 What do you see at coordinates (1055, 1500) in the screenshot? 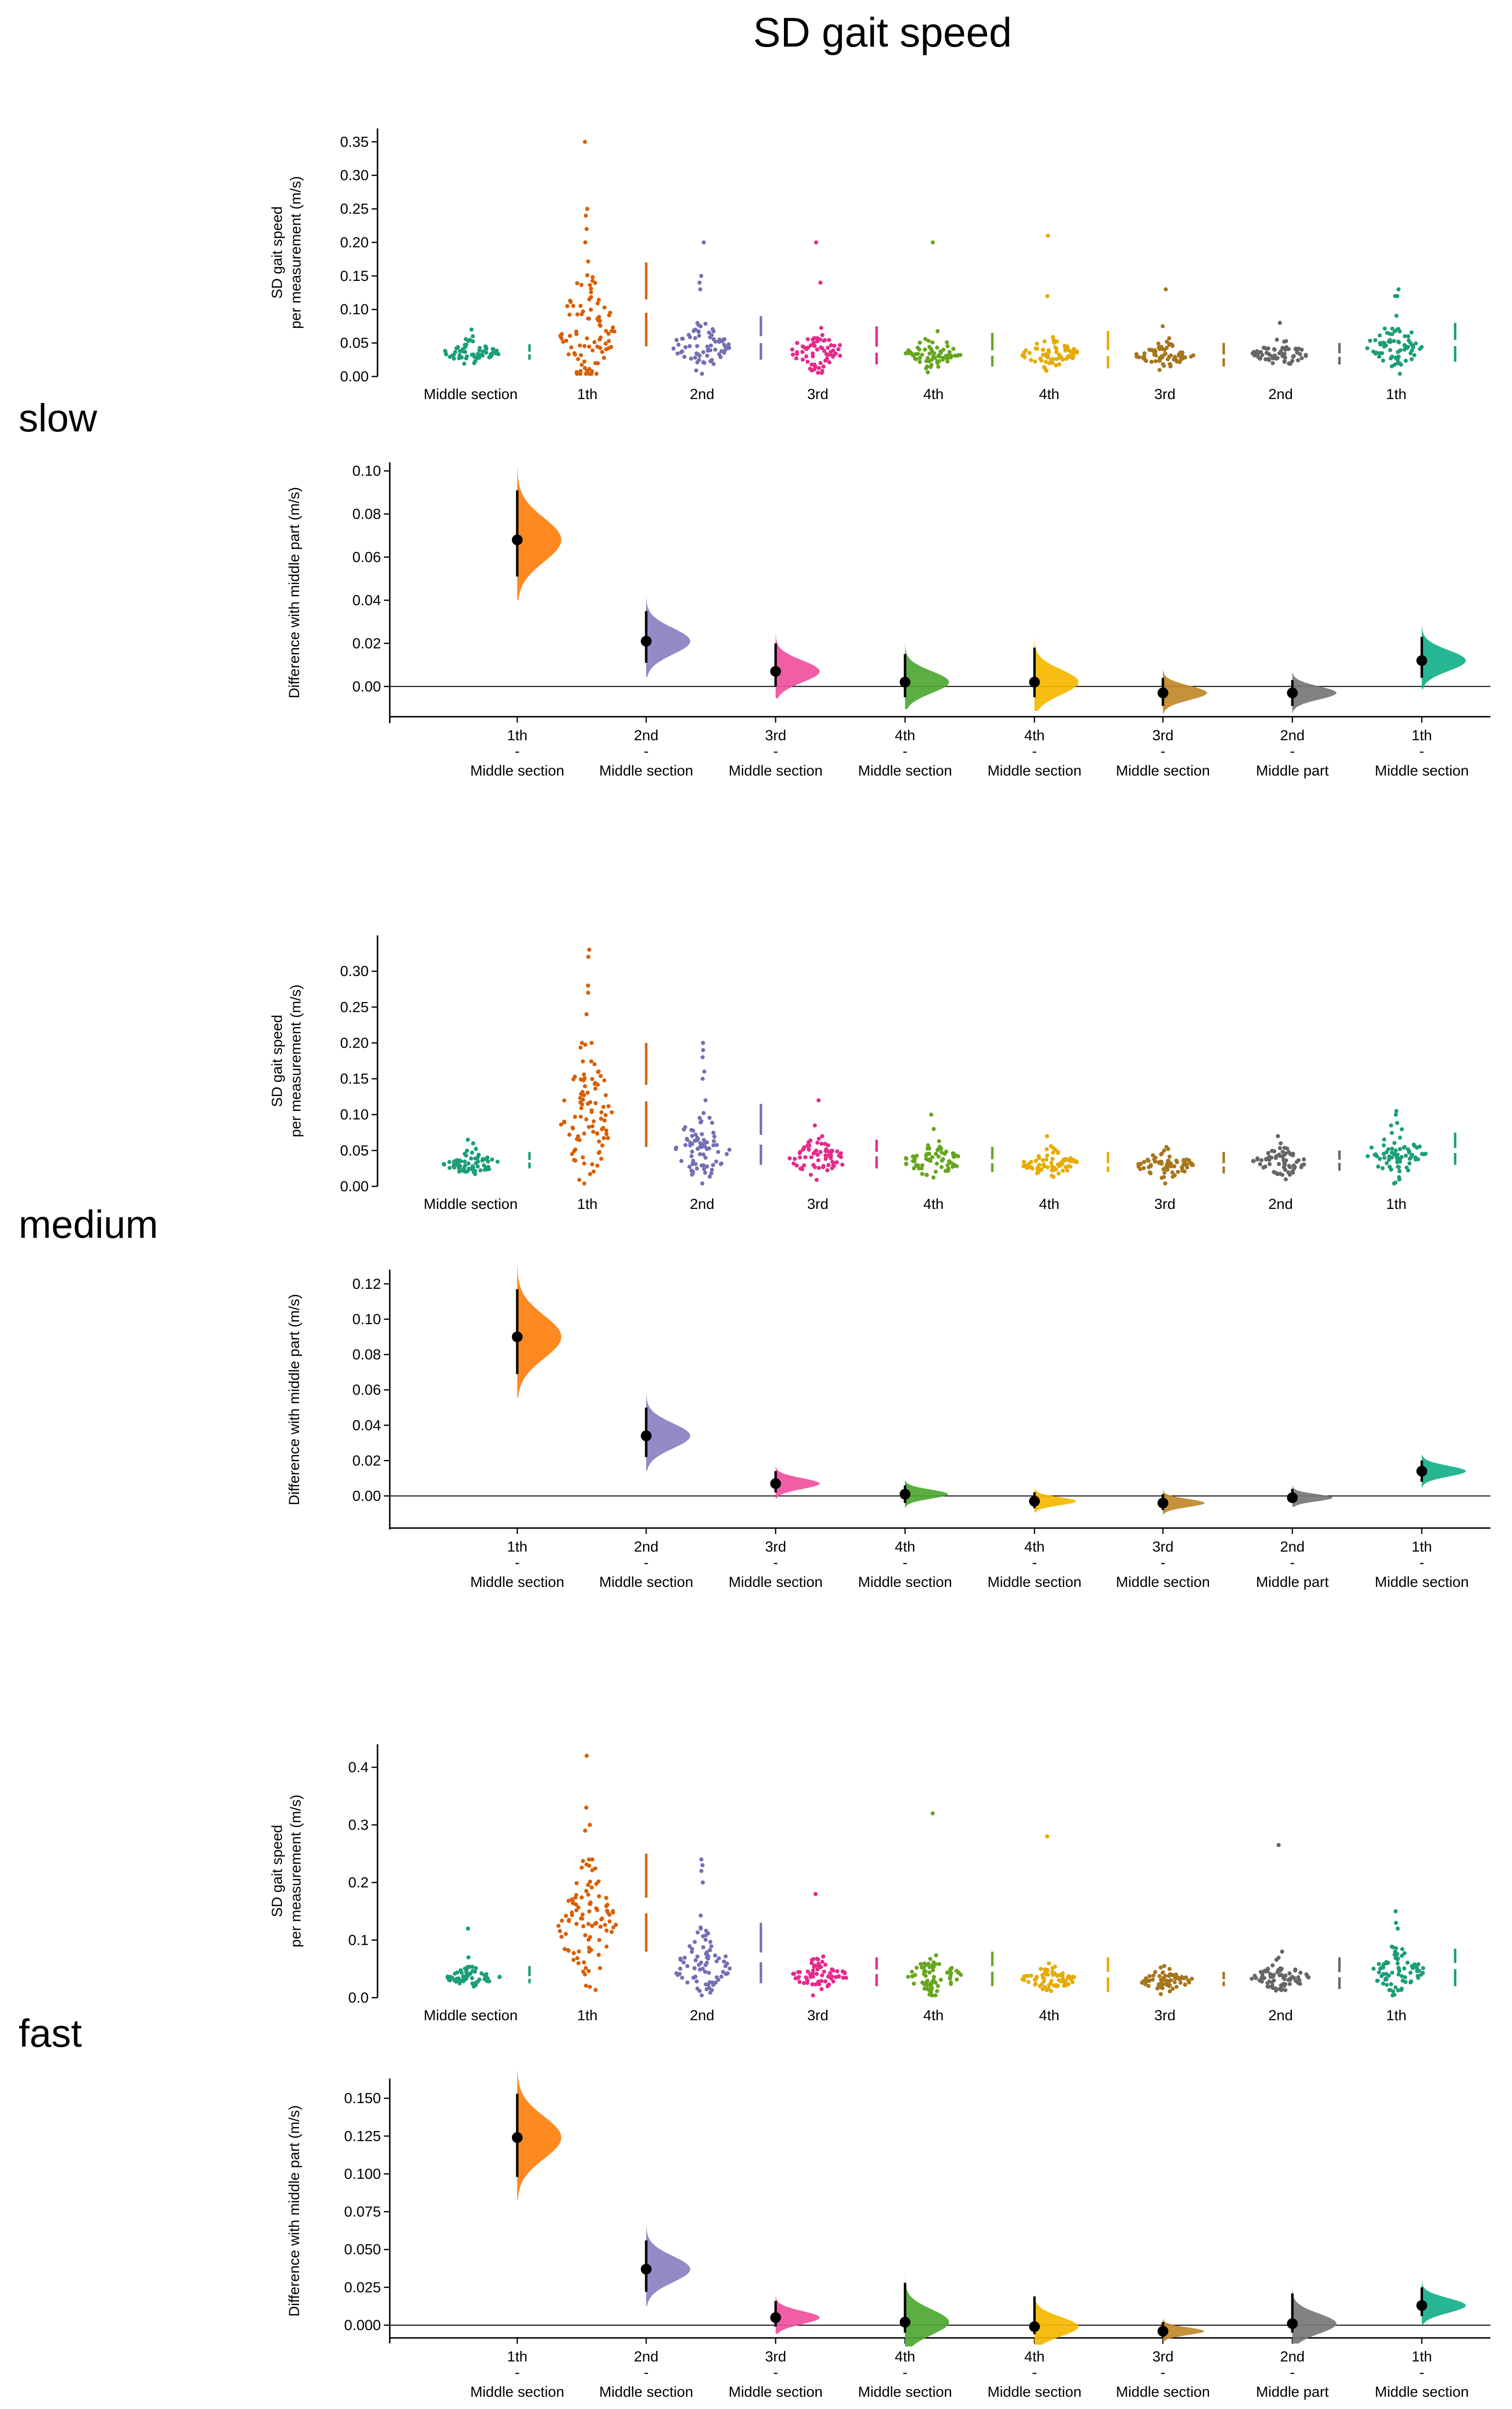
I see `bootstrap-distribution` at bounding box center [1055, 1500].